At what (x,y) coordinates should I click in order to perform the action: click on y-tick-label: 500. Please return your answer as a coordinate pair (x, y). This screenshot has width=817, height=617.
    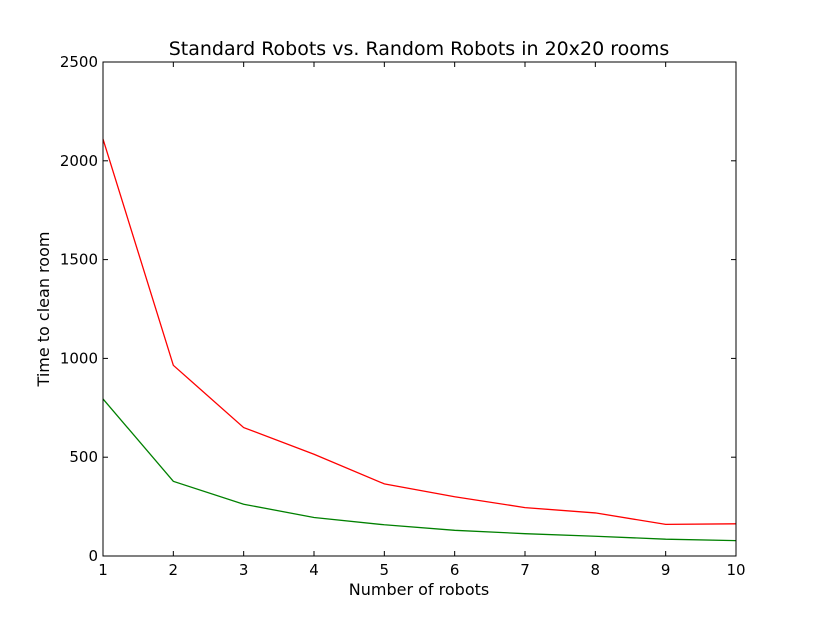
    Looking at the image, I should click on (83, 457).